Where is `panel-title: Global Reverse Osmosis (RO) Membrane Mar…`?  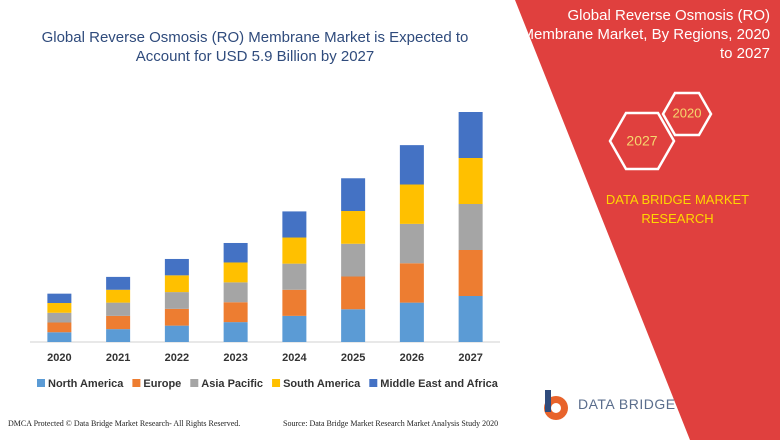 panel-title: Global Reverse Osmosis (RO) Membrane Mar… is located at coordinates (645, 34).